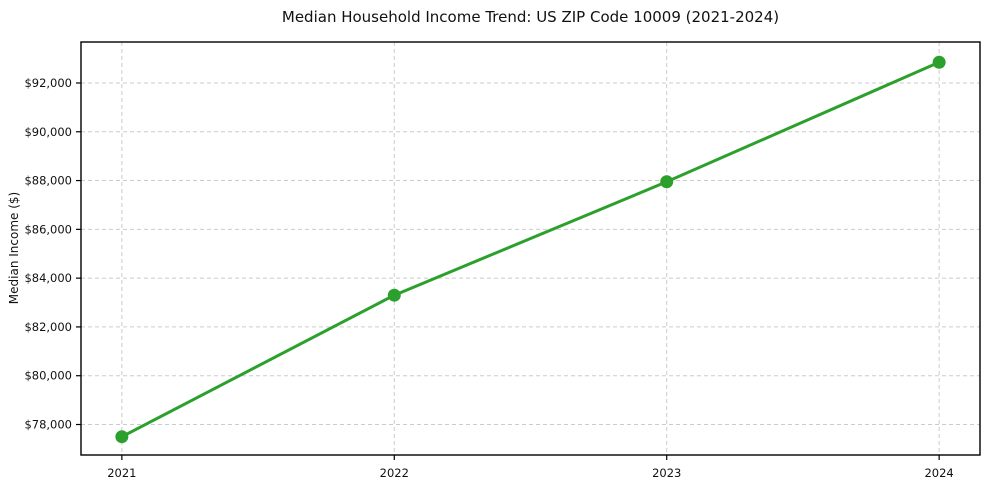  I want to click on y-tick-label: $90,000, so click(48, 132).